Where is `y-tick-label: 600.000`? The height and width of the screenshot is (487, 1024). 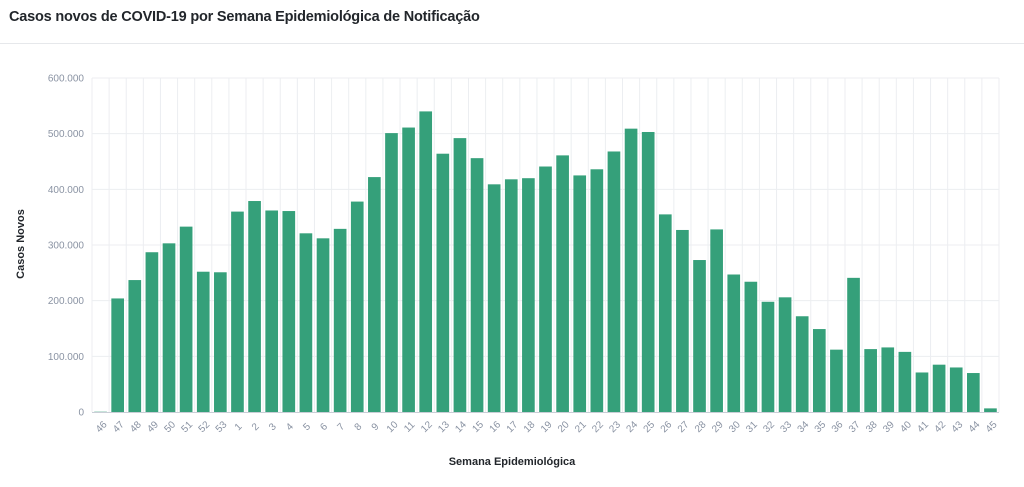 y-tick-label: 600.000 is located at coordinates (66, 79).